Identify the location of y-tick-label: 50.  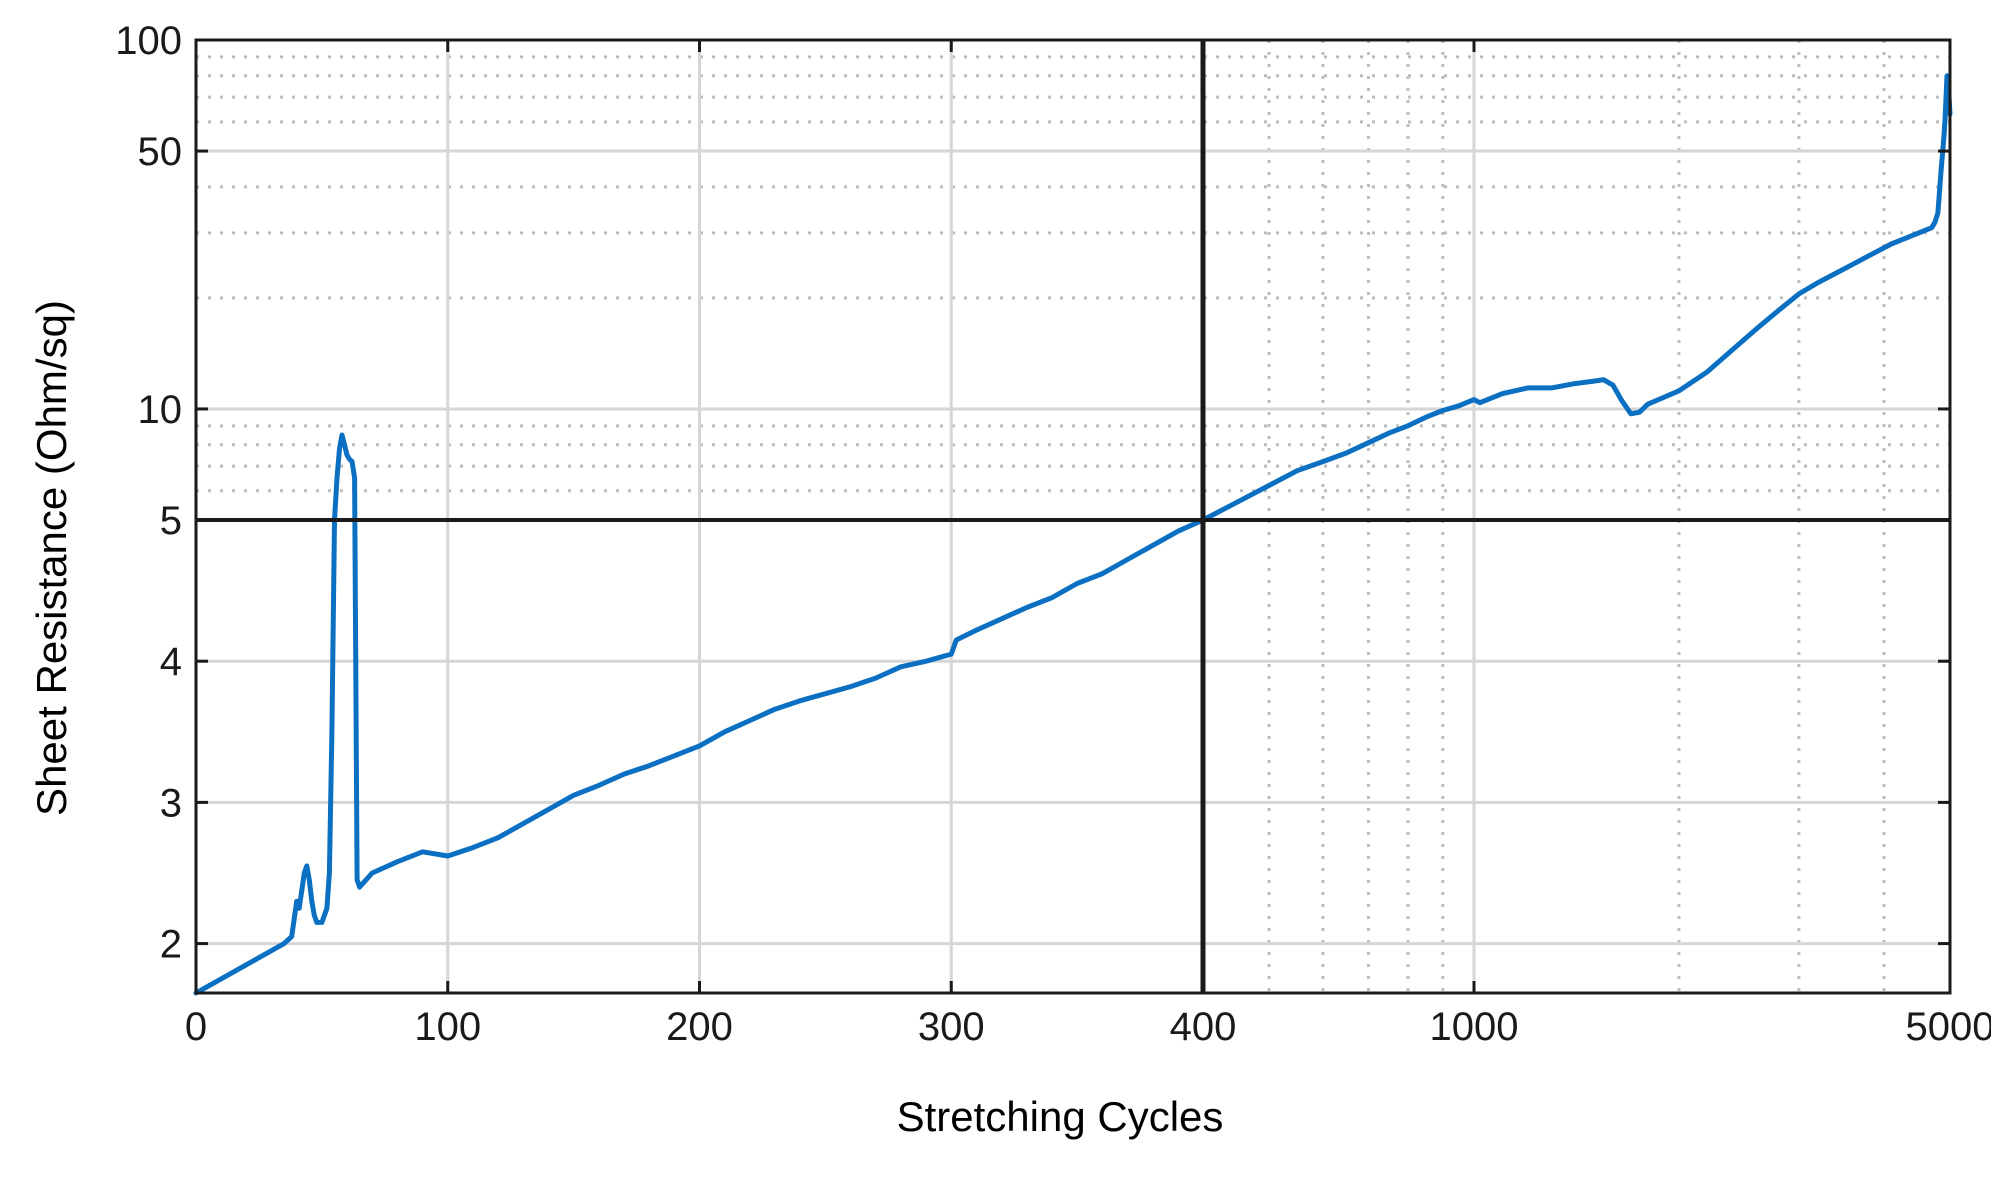
(160, 152).